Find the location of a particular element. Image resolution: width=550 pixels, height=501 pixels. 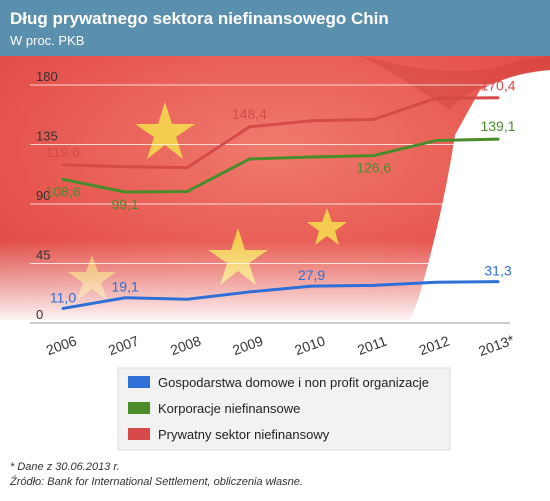

data-label: 99,1 is located at coordinates (125, 204).